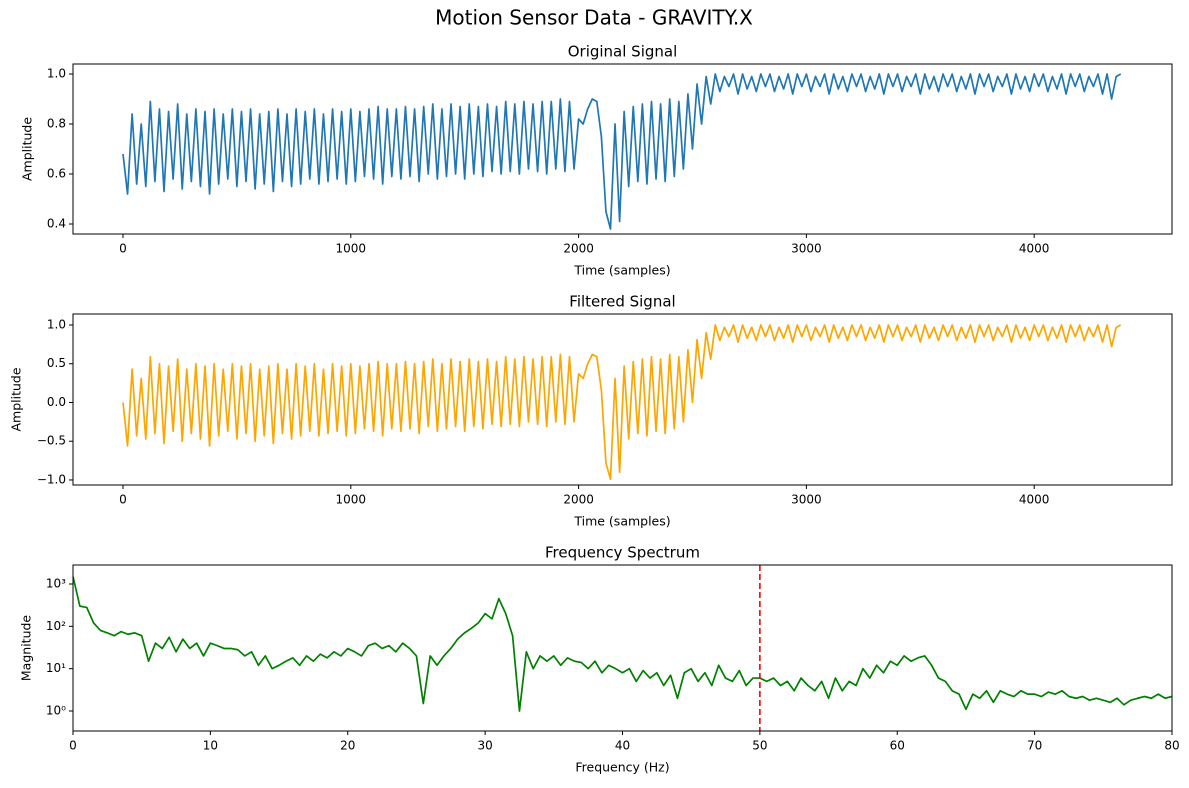  What do you see at coordinates (622, 302) in the screenshot?
I see `axes-title: Filtered Signal` at bounding box center [622, 302].